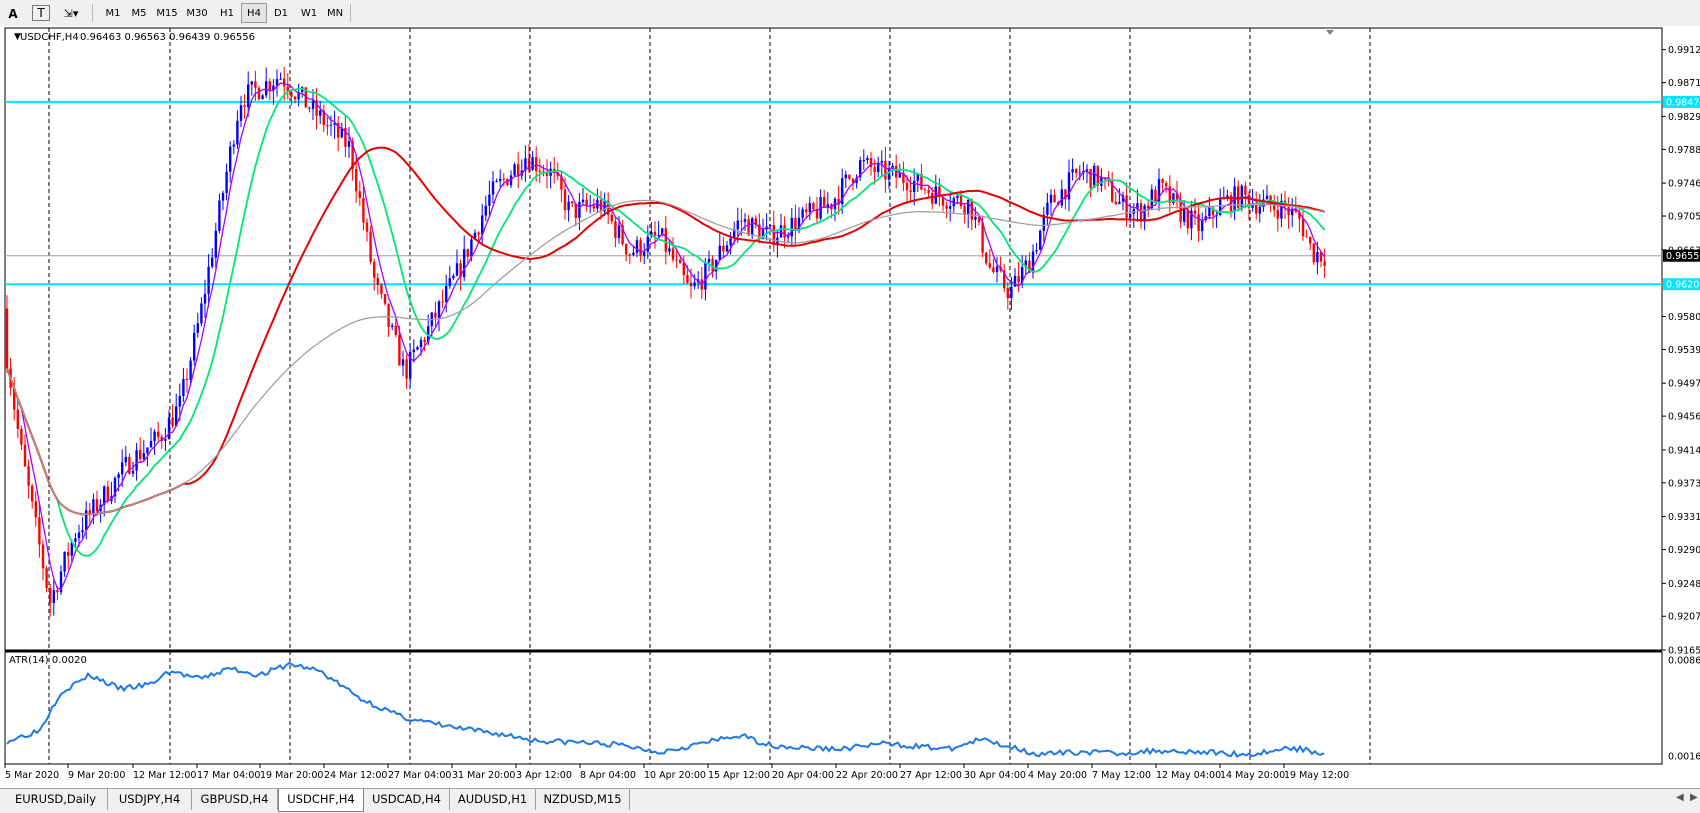 The image size is (1700, 813). I want to click on tab-usdjpy-h4: USDJPY,H4, so click(150, 799).